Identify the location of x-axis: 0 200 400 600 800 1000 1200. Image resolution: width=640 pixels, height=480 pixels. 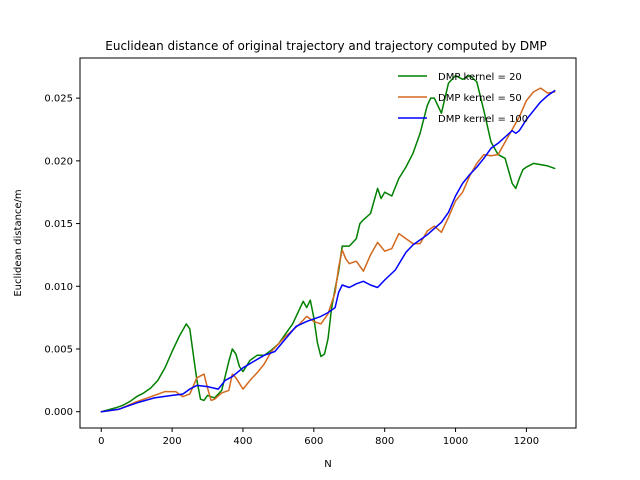
(318, 437).